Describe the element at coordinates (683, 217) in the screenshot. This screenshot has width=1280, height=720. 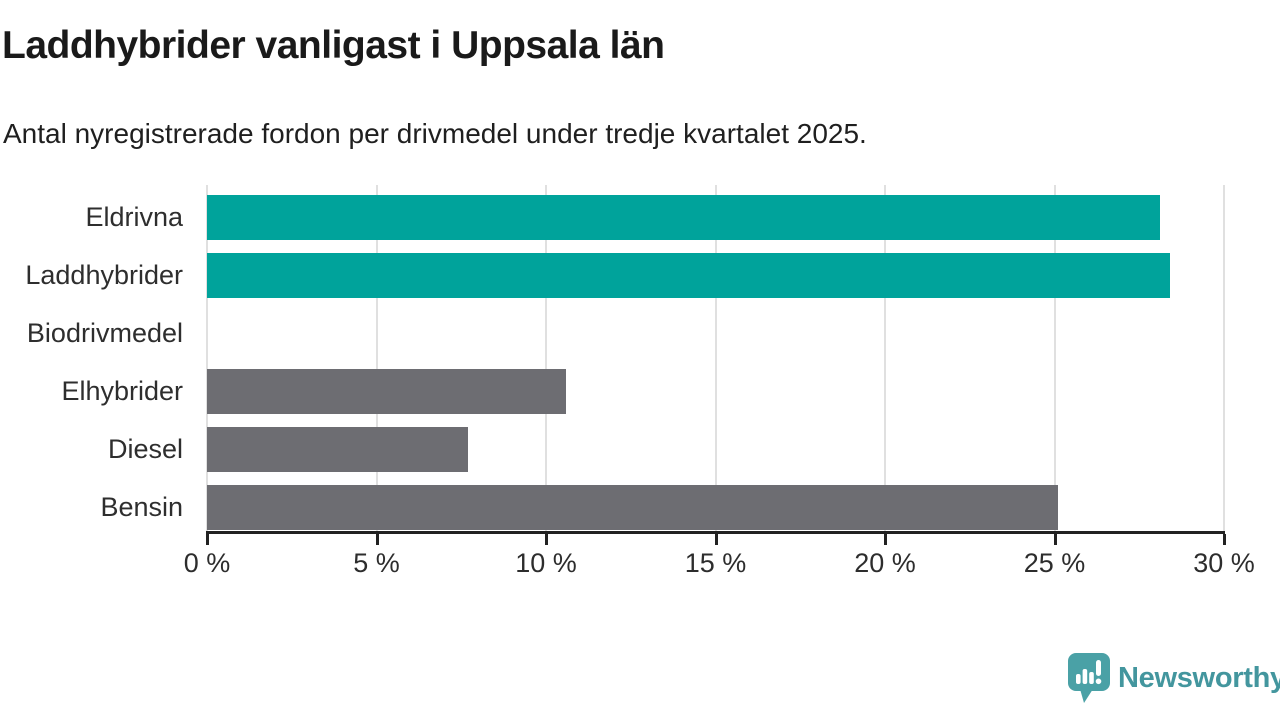
I see `bar-eldrivna` at that location.